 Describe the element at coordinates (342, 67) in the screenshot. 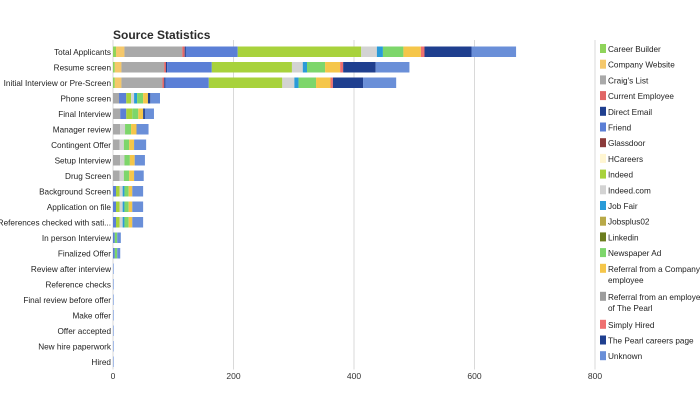

I see `bar-segment-simply-hired` at that location.